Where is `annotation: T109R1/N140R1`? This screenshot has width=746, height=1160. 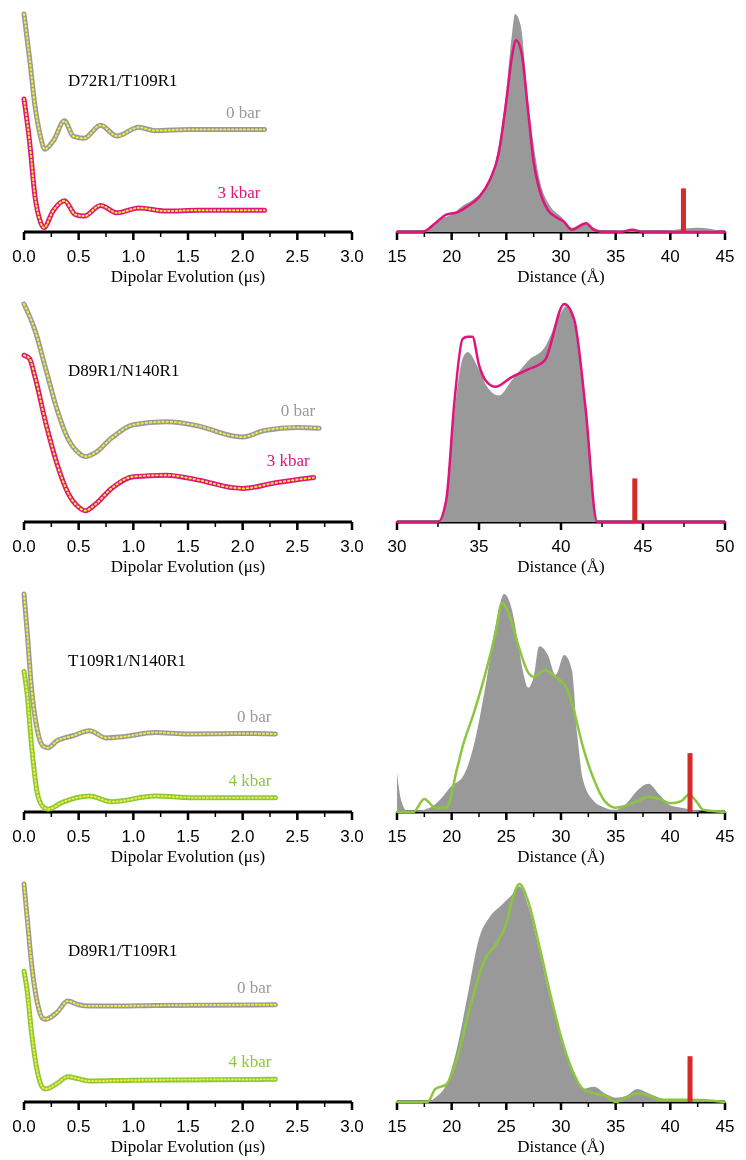
annotation: T109R1/N140R1 is located at coordinates (127, 660).